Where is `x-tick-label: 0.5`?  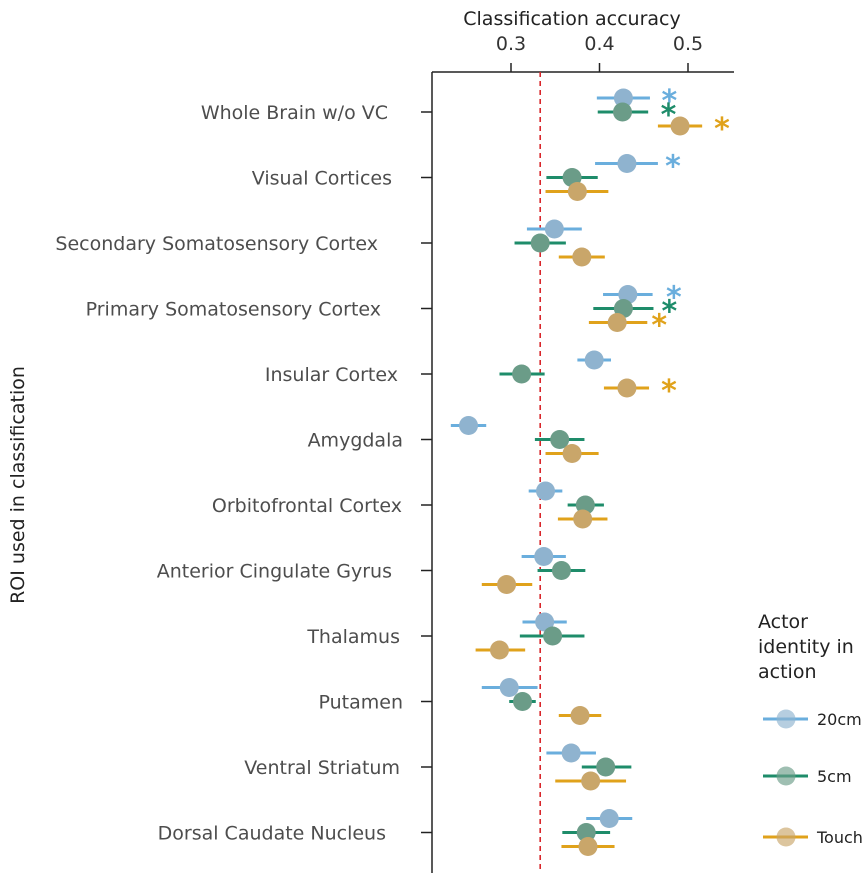
x-tick-label: 0.5 is located at coordinates (688, 44).